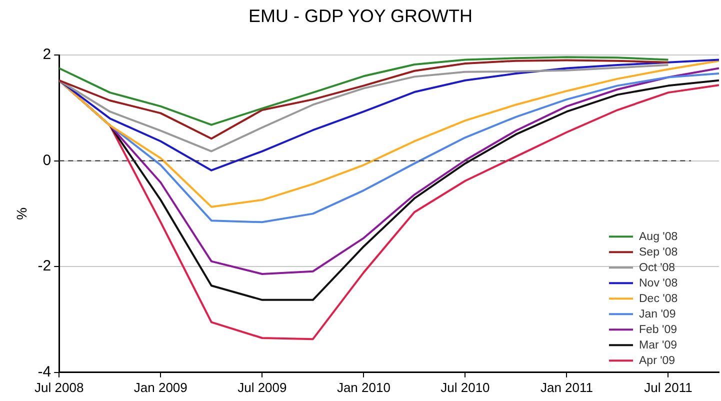  Describe the element at coordinates (657, 268) in the screenshot. I see `legend-label: Oct '08` at that location.